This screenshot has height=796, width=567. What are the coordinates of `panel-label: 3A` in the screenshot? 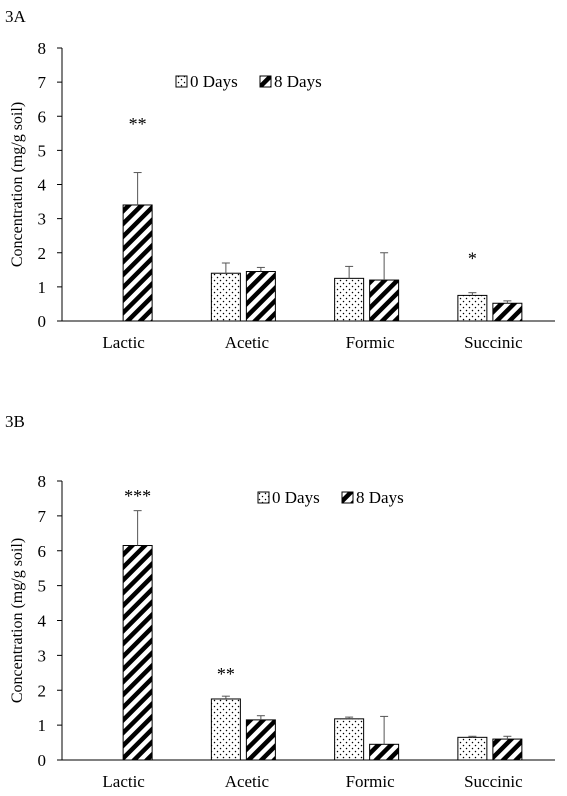 It's located at (16, 16).